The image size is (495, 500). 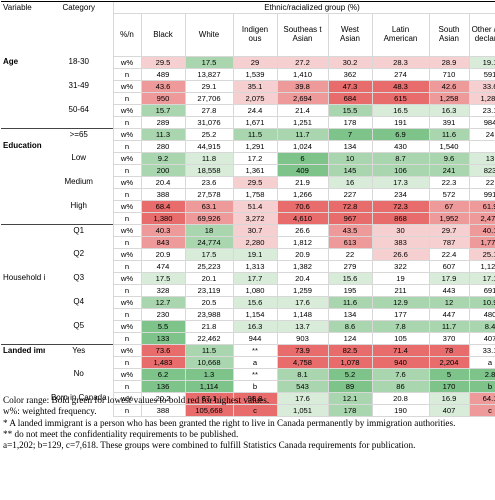 What do you see at coordinates (449, 386) in the screenshot?
I see `table-cell: 170` at bounding box center [449, 386].